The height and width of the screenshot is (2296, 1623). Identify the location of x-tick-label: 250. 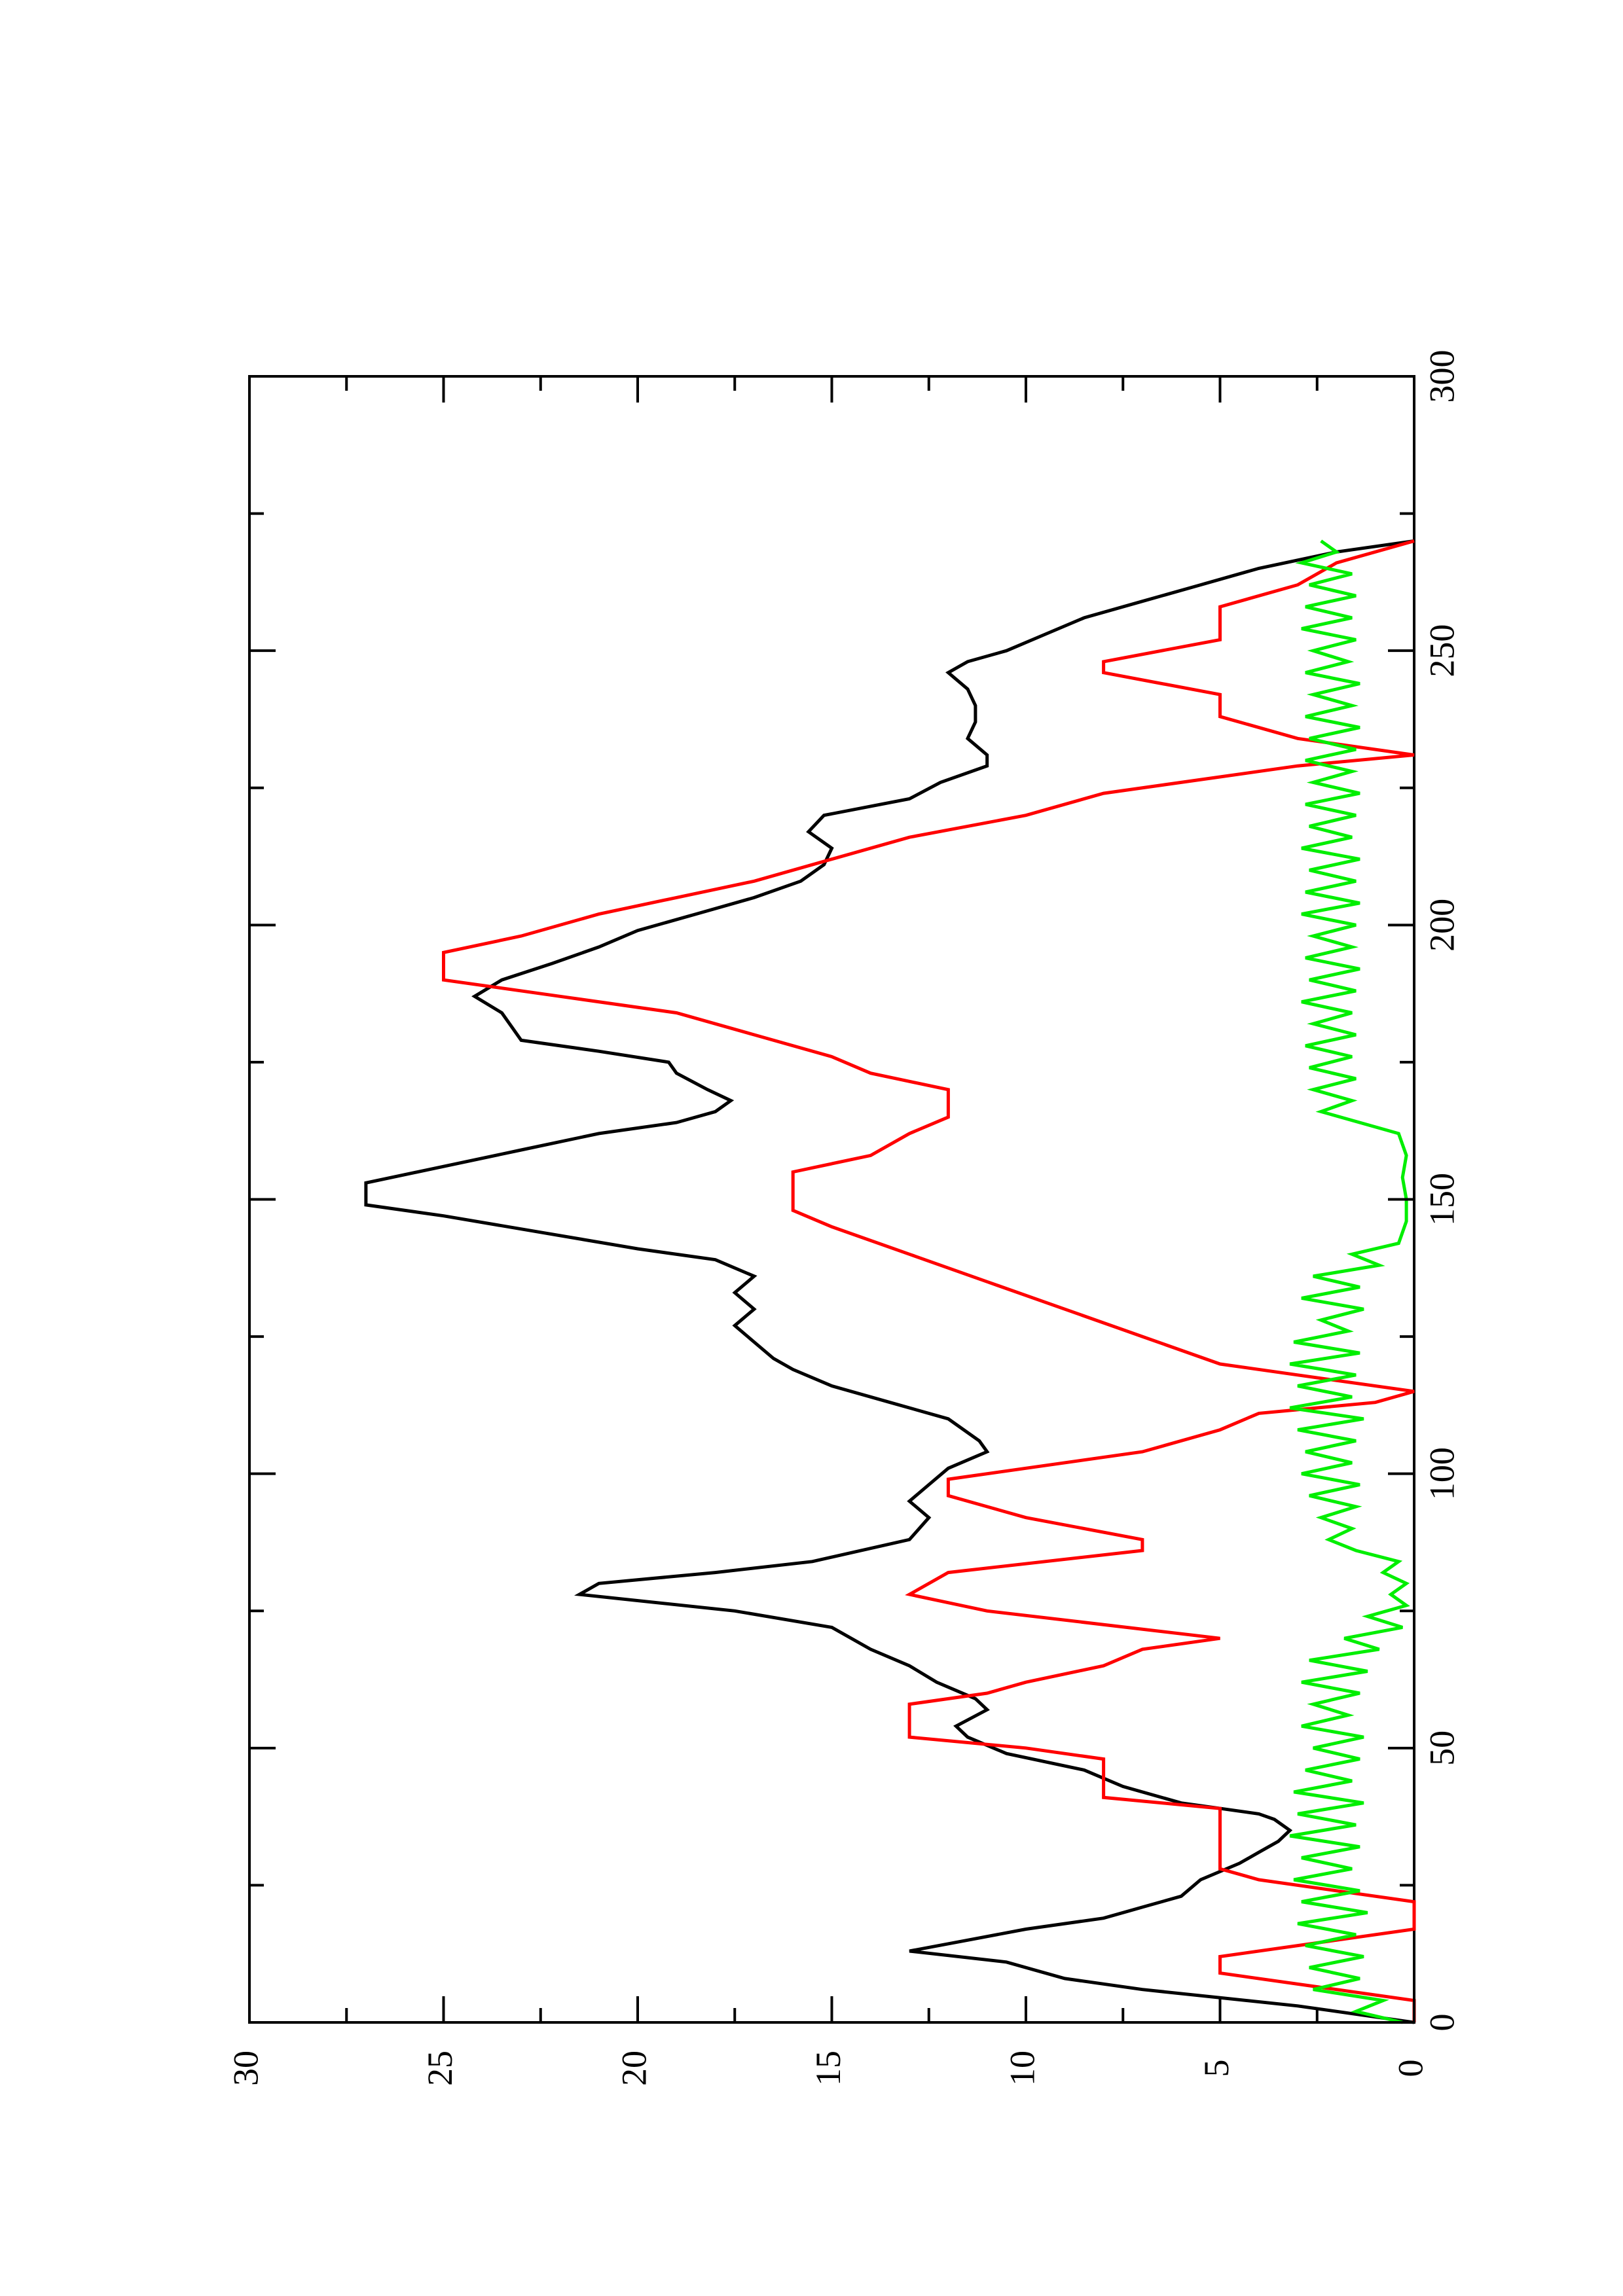
(1441, 650).